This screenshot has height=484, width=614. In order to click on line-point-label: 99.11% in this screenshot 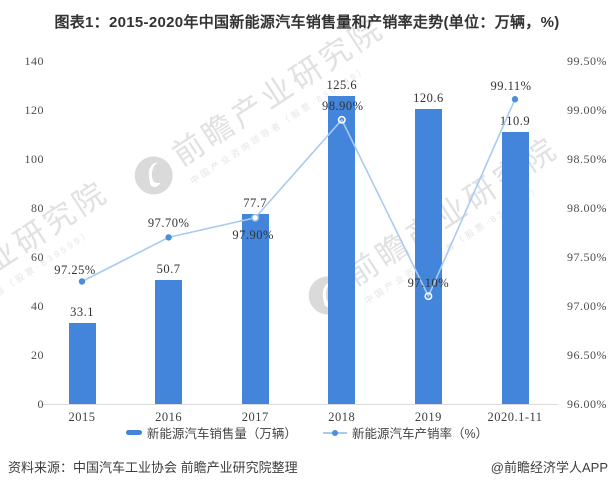, I will do `click(511, 86)`.